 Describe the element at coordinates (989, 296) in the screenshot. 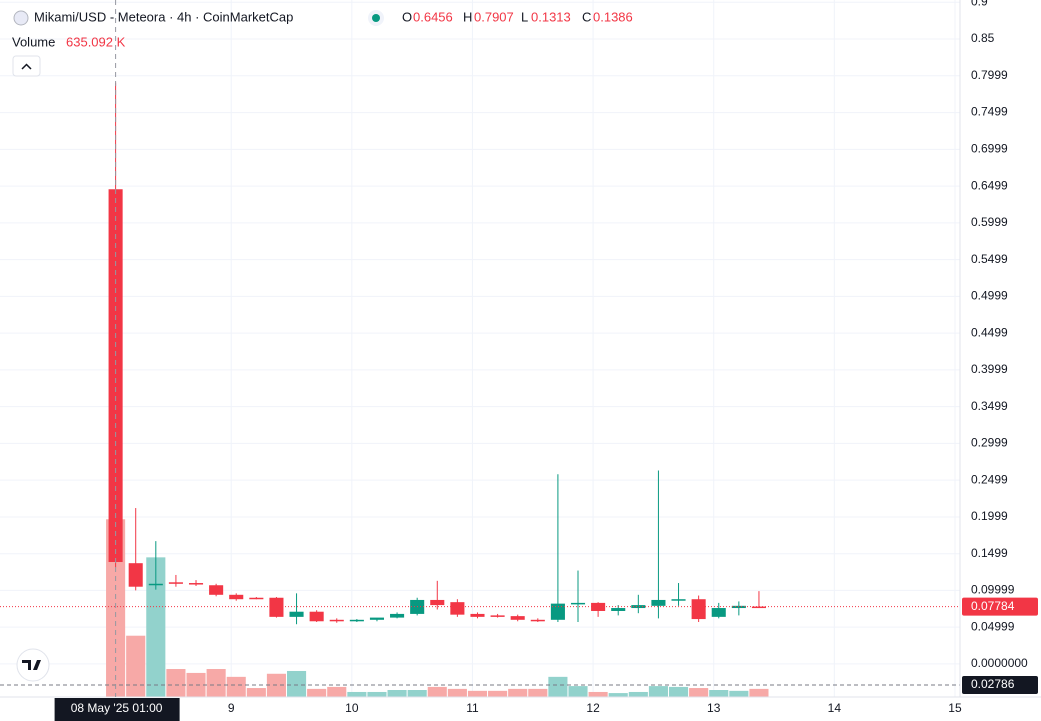

I see `y-tick-label: 0.4999` at that location.